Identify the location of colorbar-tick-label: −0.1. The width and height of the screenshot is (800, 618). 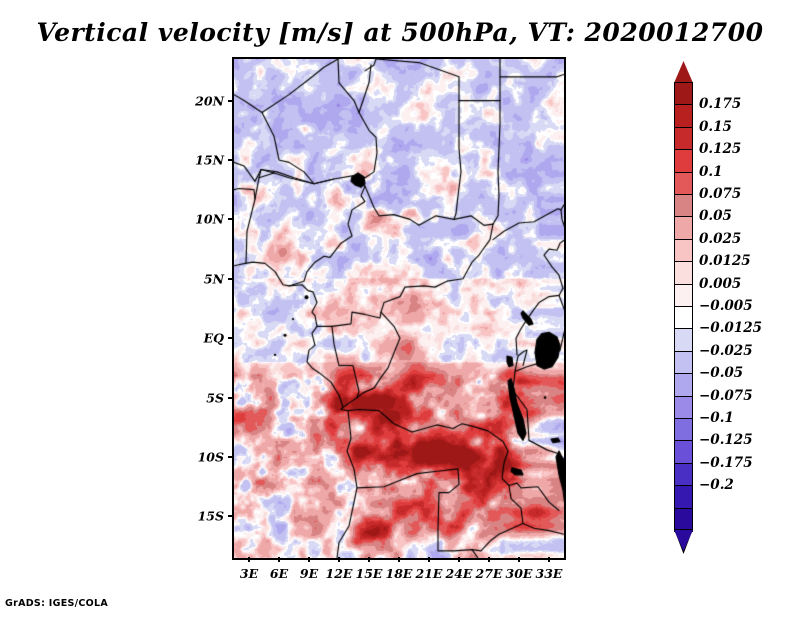
(716, 418).